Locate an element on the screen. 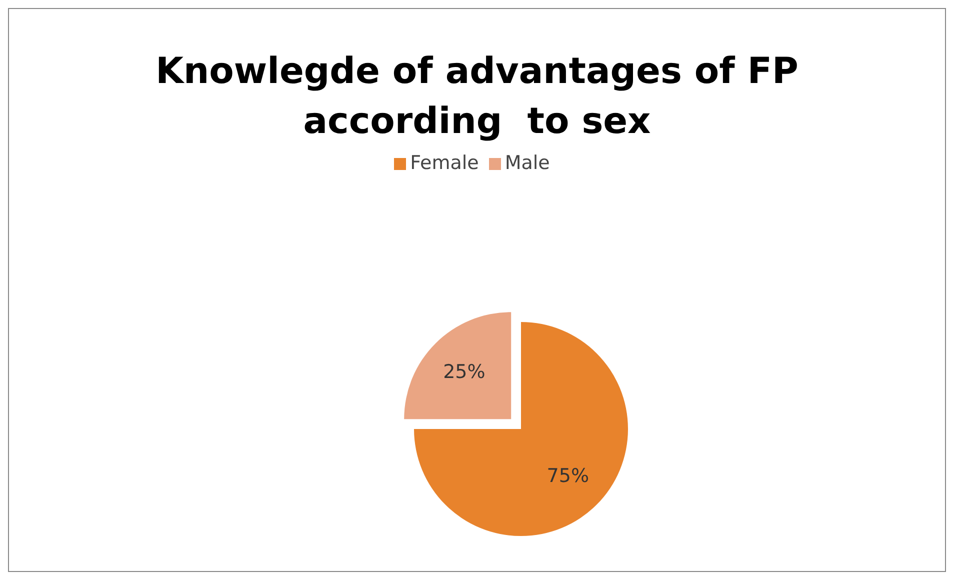  data-label: 25% is located at coordinates (464, 372).